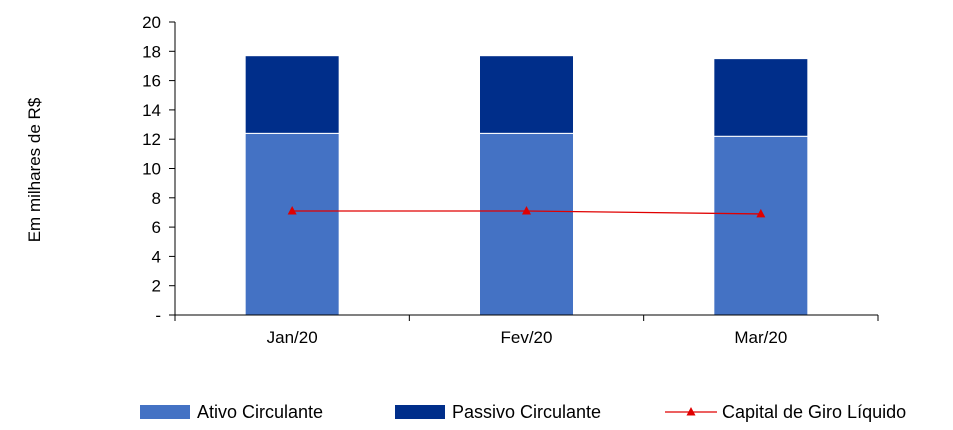  I want to click on legend-label: Ativo Circulante, so click(260, 412).